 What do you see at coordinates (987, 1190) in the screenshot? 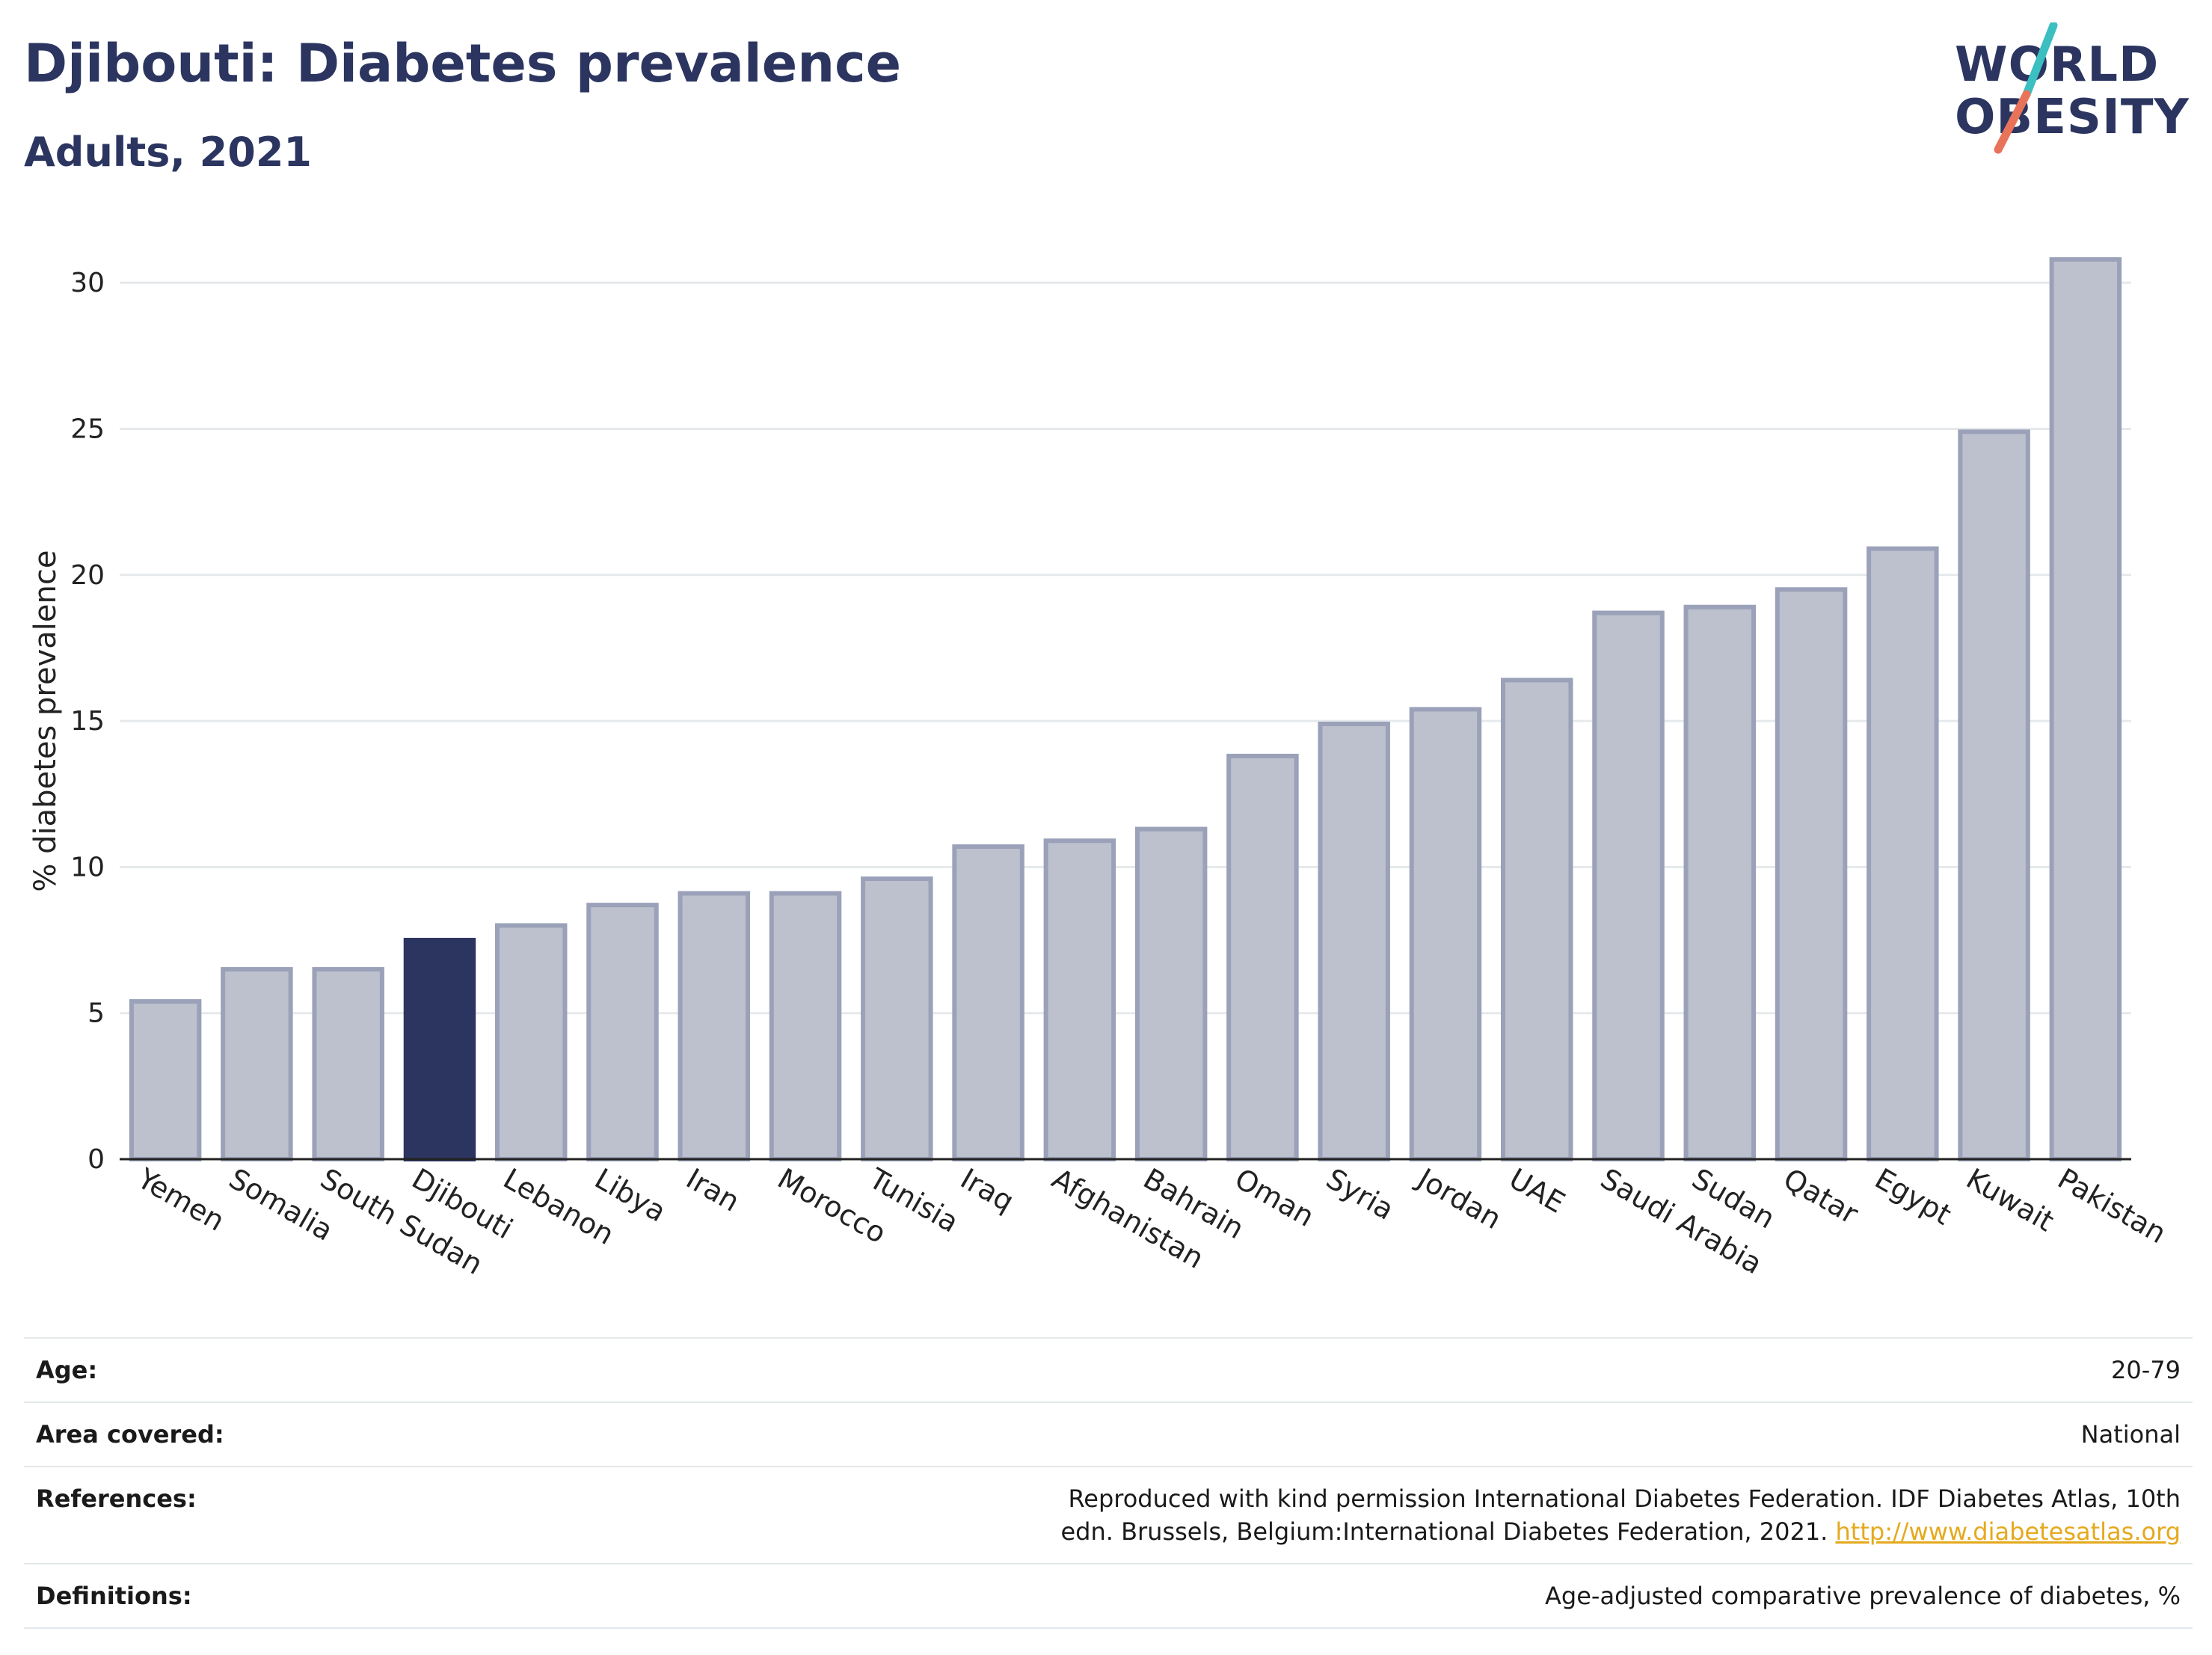
I see `x-tick-label: Iraq` at bounding box center [987, 1190].